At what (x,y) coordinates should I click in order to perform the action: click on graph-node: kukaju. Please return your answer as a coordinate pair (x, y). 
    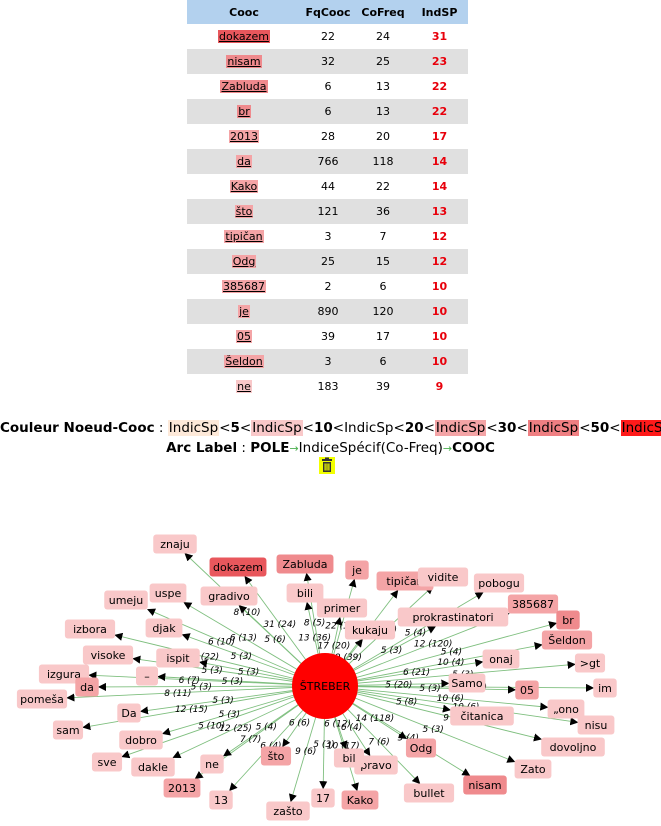
    Looking at the image, I should click on (370, 630).